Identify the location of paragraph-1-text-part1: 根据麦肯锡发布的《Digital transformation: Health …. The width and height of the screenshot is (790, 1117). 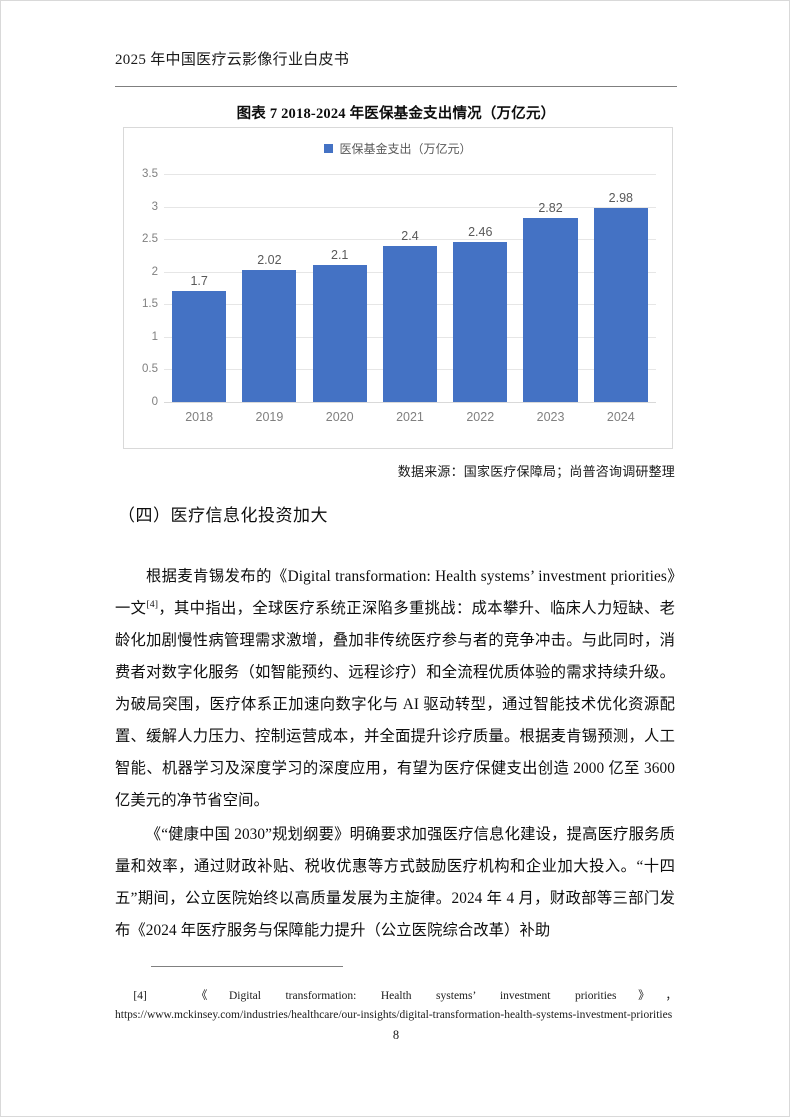
(395, 593).